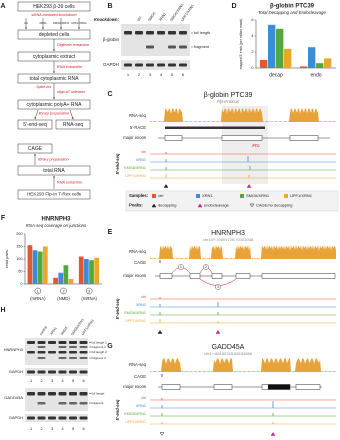  What do you see at coordinates (21, 284) in the screenshot?
I see `y-tick-label: 0` at bounding box center [21, 284].